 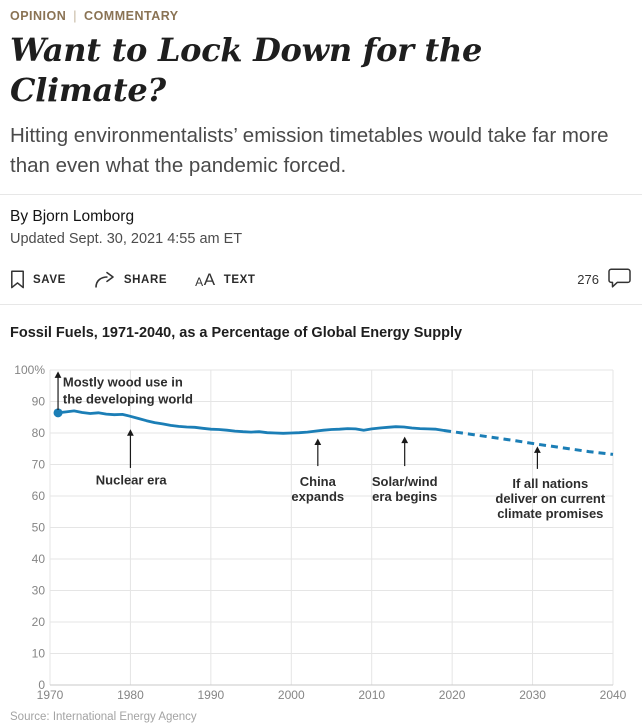 I want to click on divider-top, so click(x=321, y=194).